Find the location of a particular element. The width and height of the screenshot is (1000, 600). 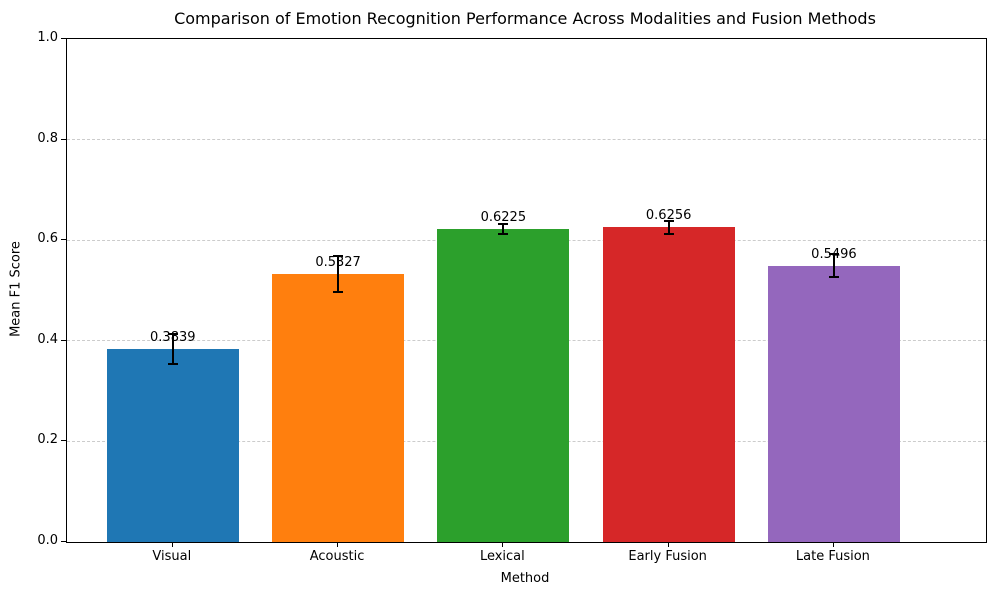

x-tick-label-late-fusion: Late Fusion is located at coordinates (832, 556).